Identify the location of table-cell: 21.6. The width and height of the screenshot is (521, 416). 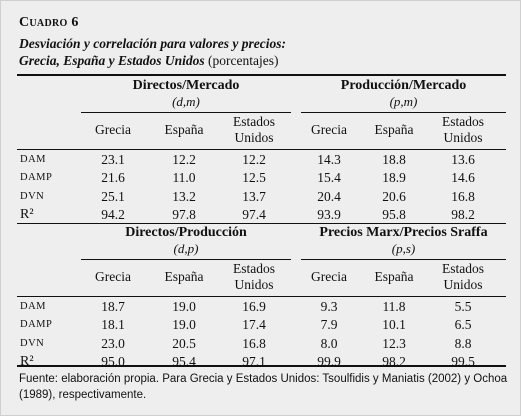
(113, 178).